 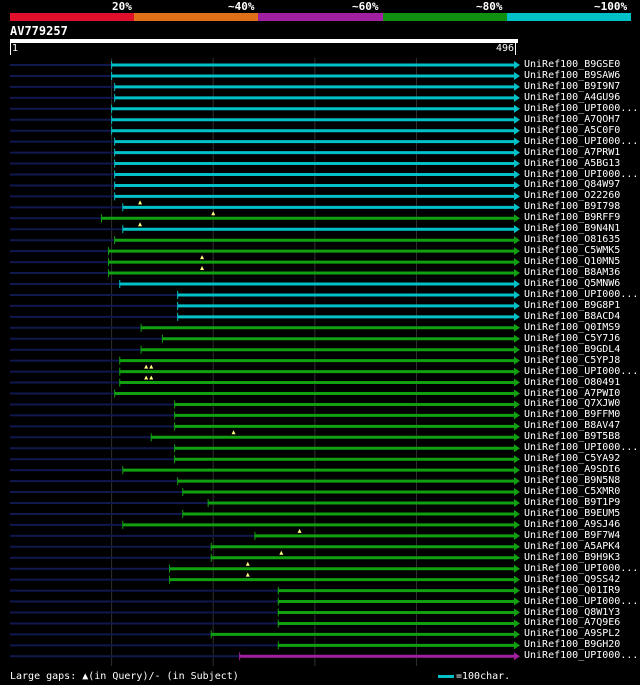 I want to click on hit-label: UniRef100_Q10MN5, so click(x=572, y=262).